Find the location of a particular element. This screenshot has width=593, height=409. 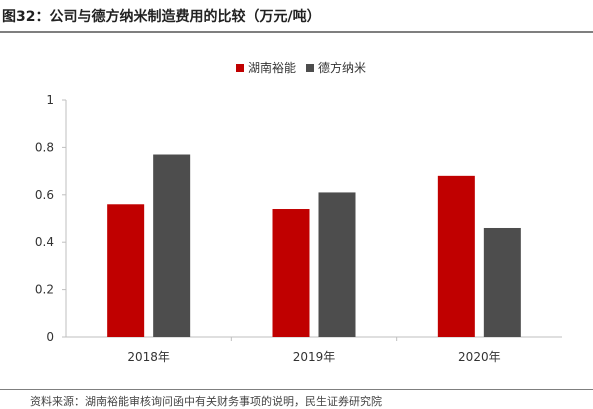

x-tick-label: 2020年 is located at coordinates (479, 357).